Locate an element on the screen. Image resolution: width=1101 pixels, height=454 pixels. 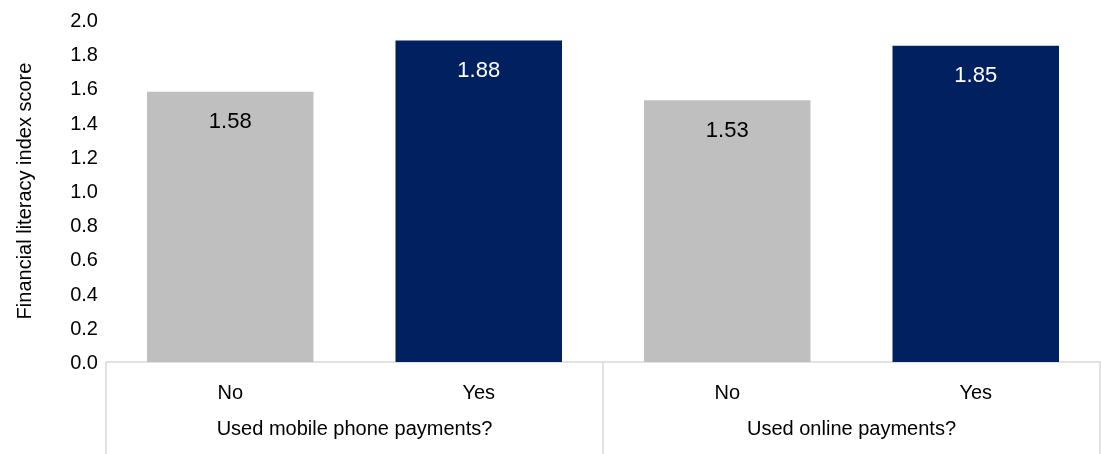
data-label: 1.53 is located at coordinates (727, 129).